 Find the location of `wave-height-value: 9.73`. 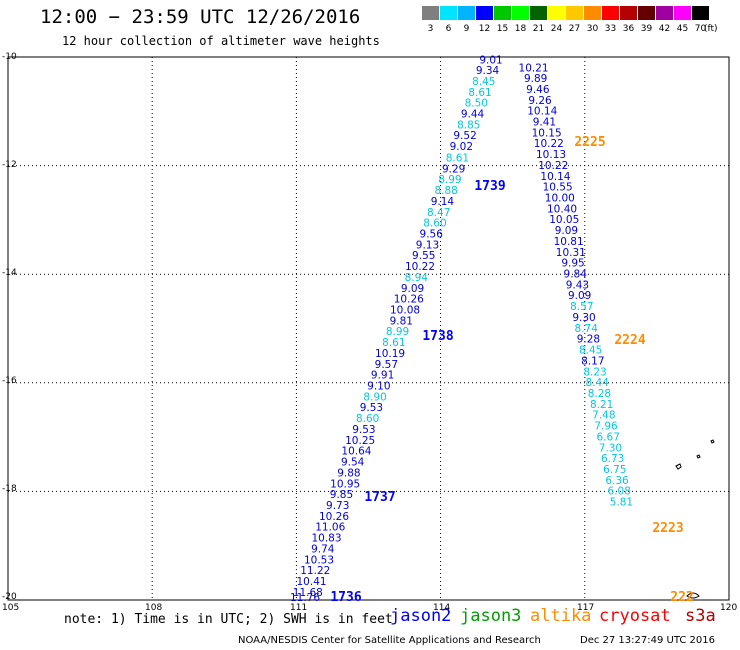

wave-height-value: 9.73 is located at coordinates (337, 506).